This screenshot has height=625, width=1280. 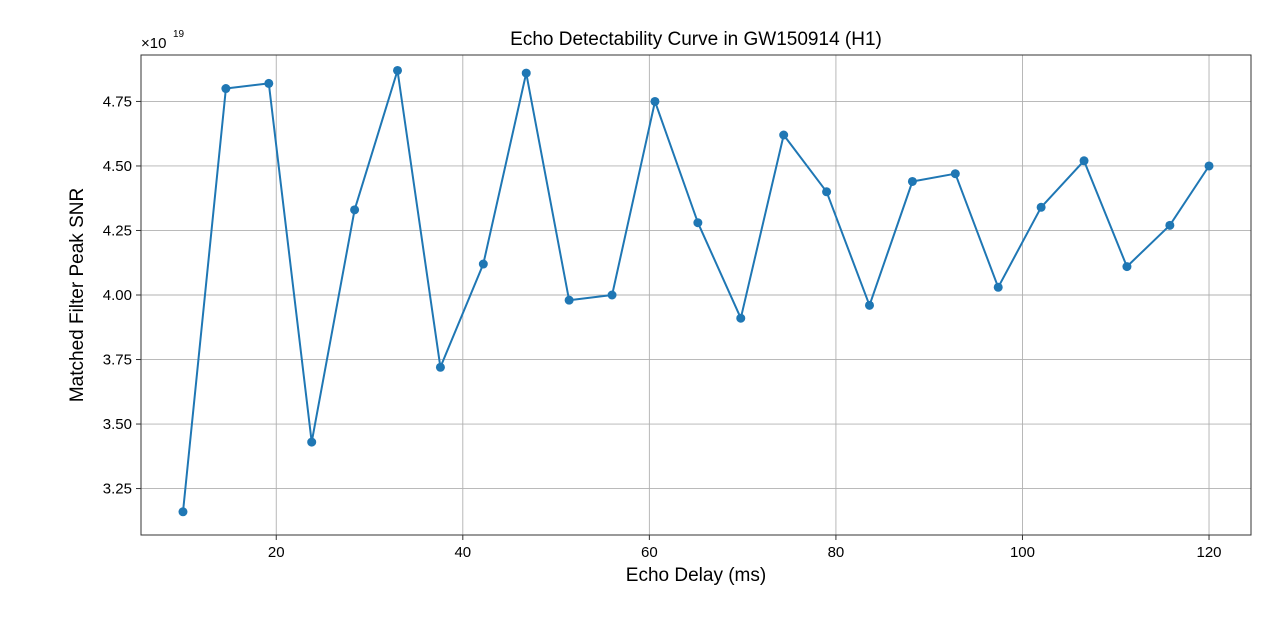 I want to click on x-tick-label: 40, so click(x=462, y=552).